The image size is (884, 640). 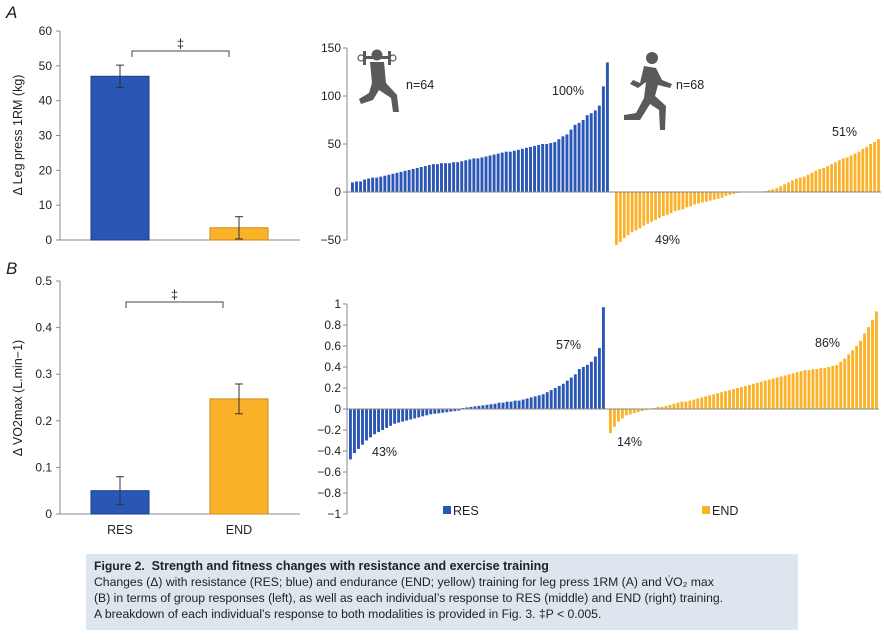 What do you see at coordinates (335, 144) in the screenshot?
I see `a-indiv-ytick-label-2: 50` at bounding box center [335, 144].